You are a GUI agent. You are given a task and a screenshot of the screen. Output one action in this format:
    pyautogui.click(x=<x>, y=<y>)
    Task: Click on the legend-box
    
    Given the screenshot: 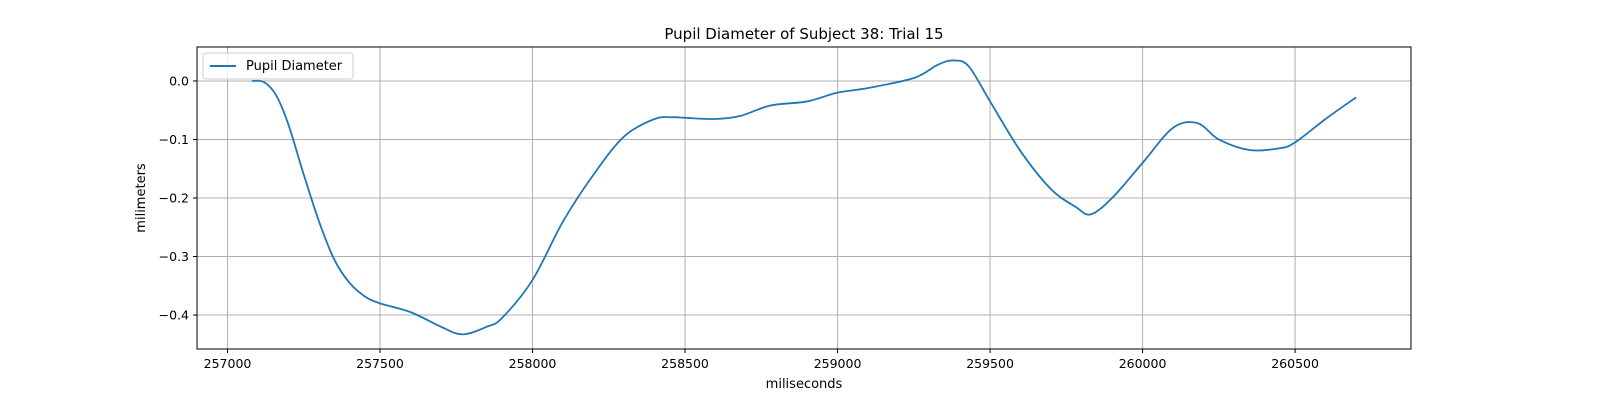 What is the action you would take?
    pyautogui.click(x=278, y=66)
    